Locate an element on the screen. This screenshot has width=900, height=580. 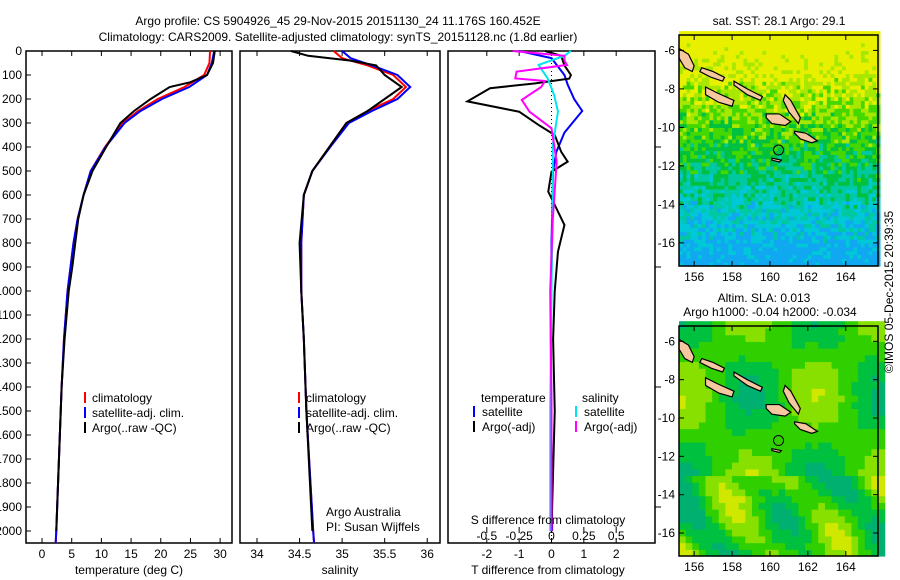
y-tick-label: 1100 is located at coordinates (11, 315).